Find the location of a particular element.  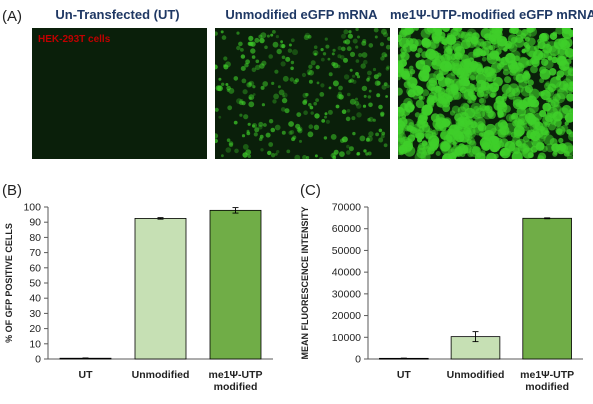

y-tick-label: 80 is located at coordinates (35, 238).